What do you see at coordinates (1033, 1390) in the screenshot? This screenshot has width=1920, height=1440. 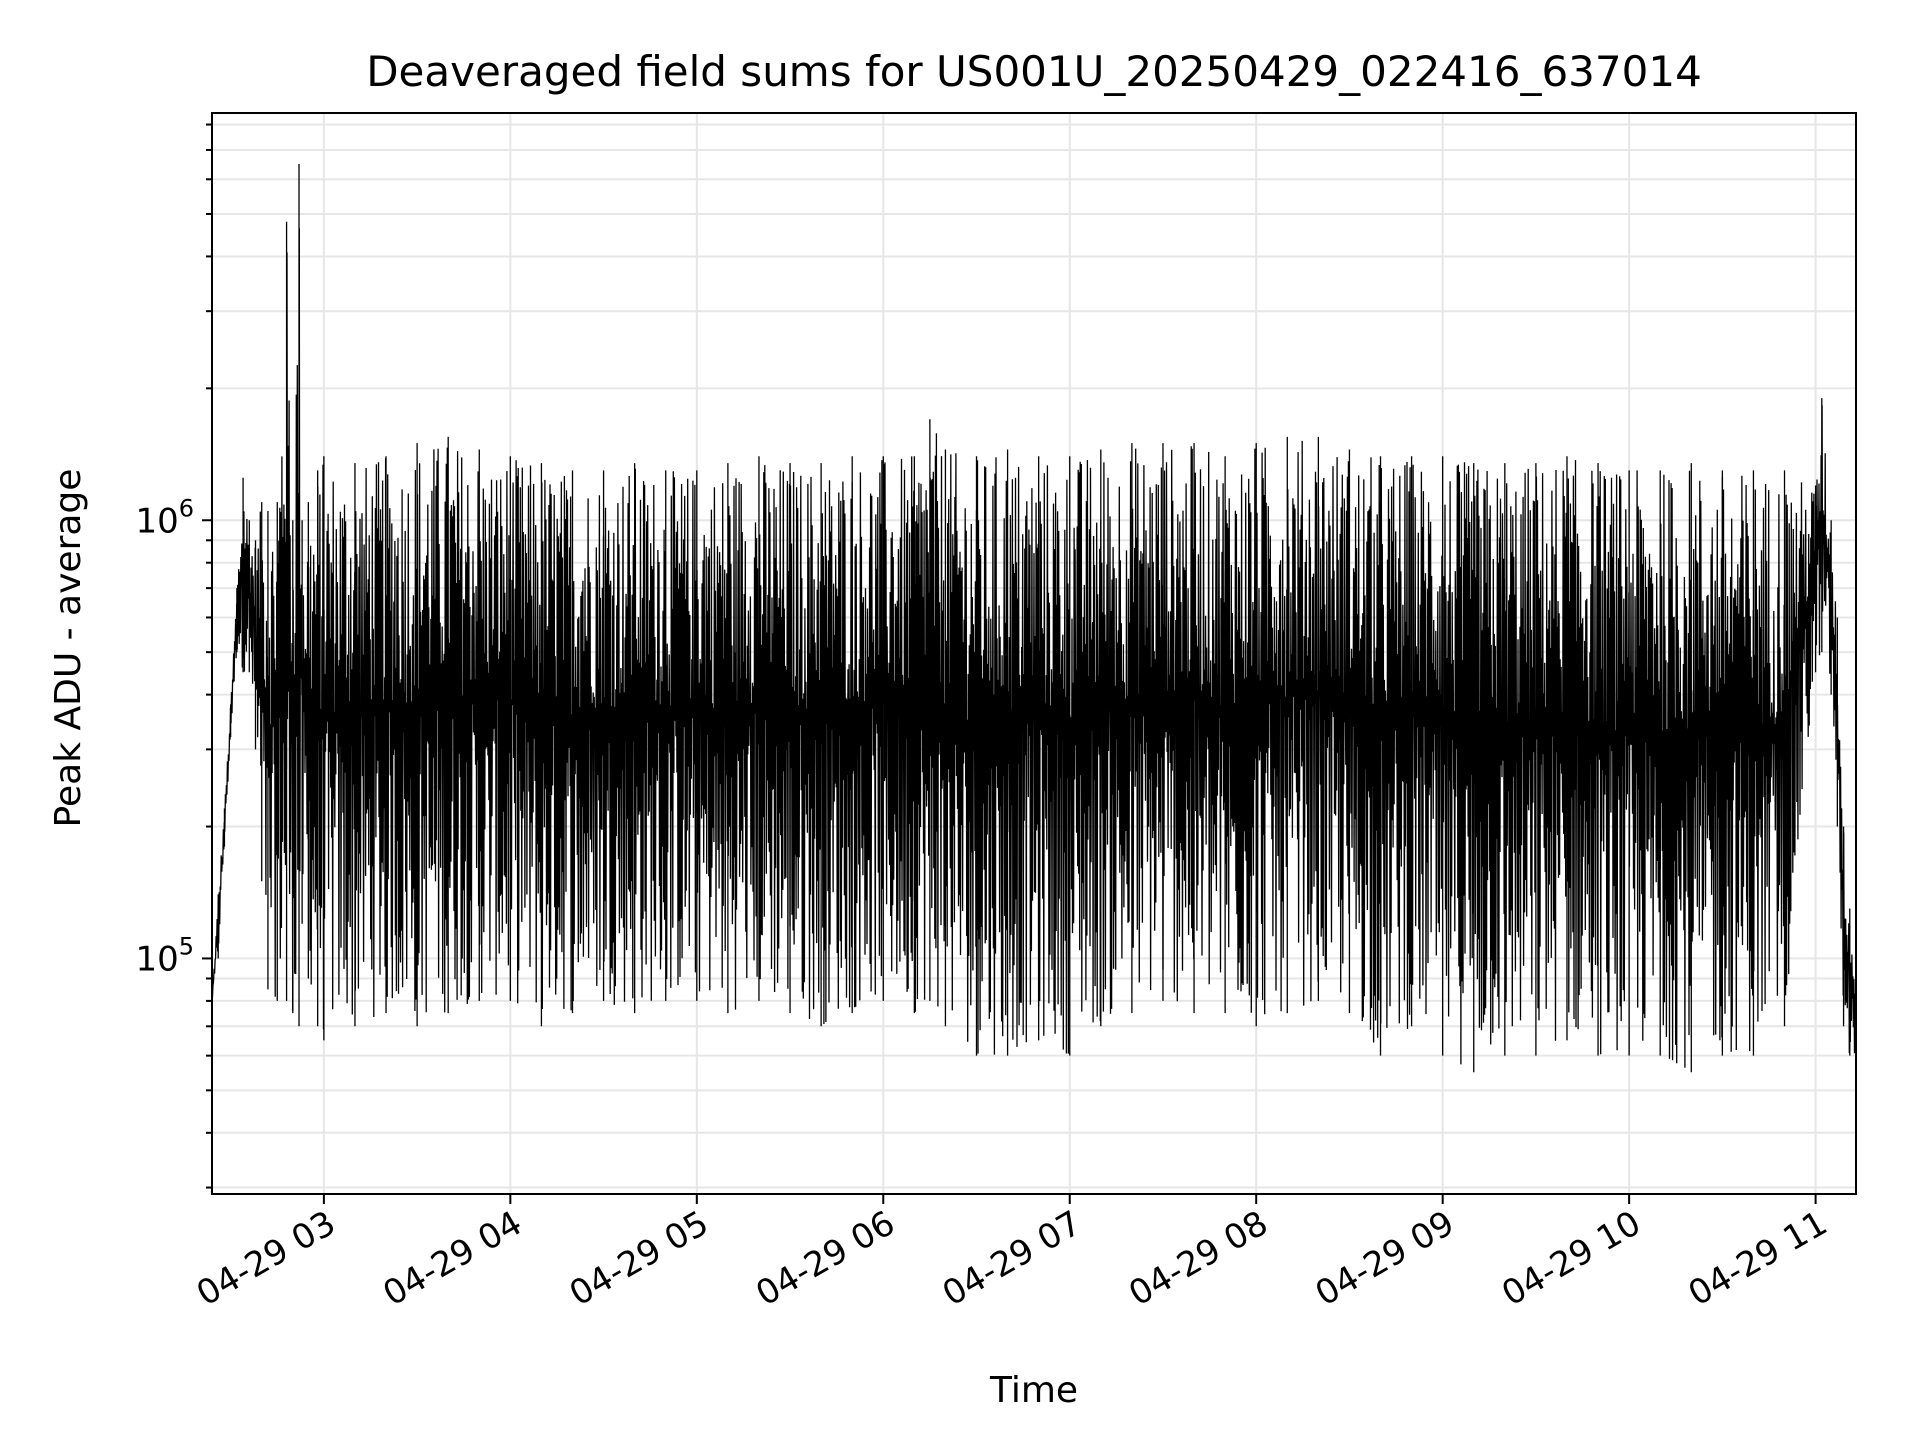 I see `x-axis-label: Time` at bounding box center [1033, 1390].